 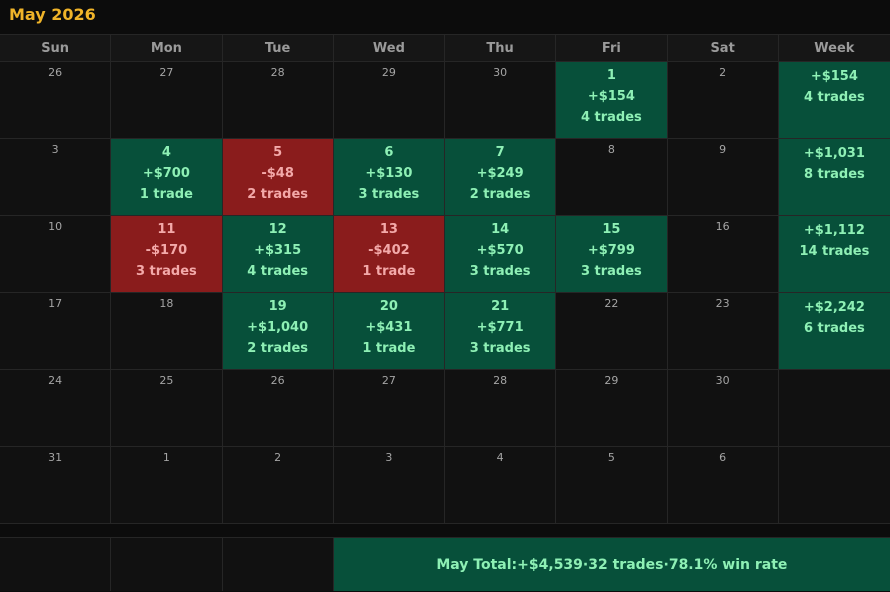 I want to click on day-pnl: +$570, so click(x=500, y=250).